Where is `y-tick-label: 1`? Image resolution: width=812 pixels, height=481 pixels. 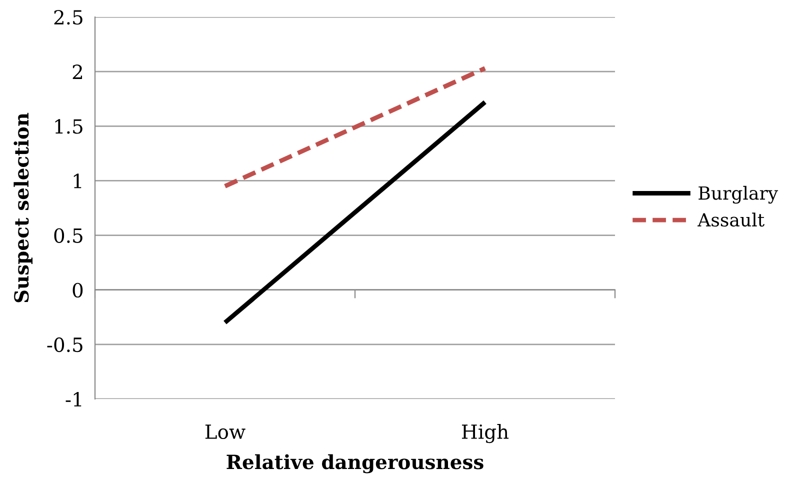
y-tick-label: 1 is located at coordinates (78, 181).